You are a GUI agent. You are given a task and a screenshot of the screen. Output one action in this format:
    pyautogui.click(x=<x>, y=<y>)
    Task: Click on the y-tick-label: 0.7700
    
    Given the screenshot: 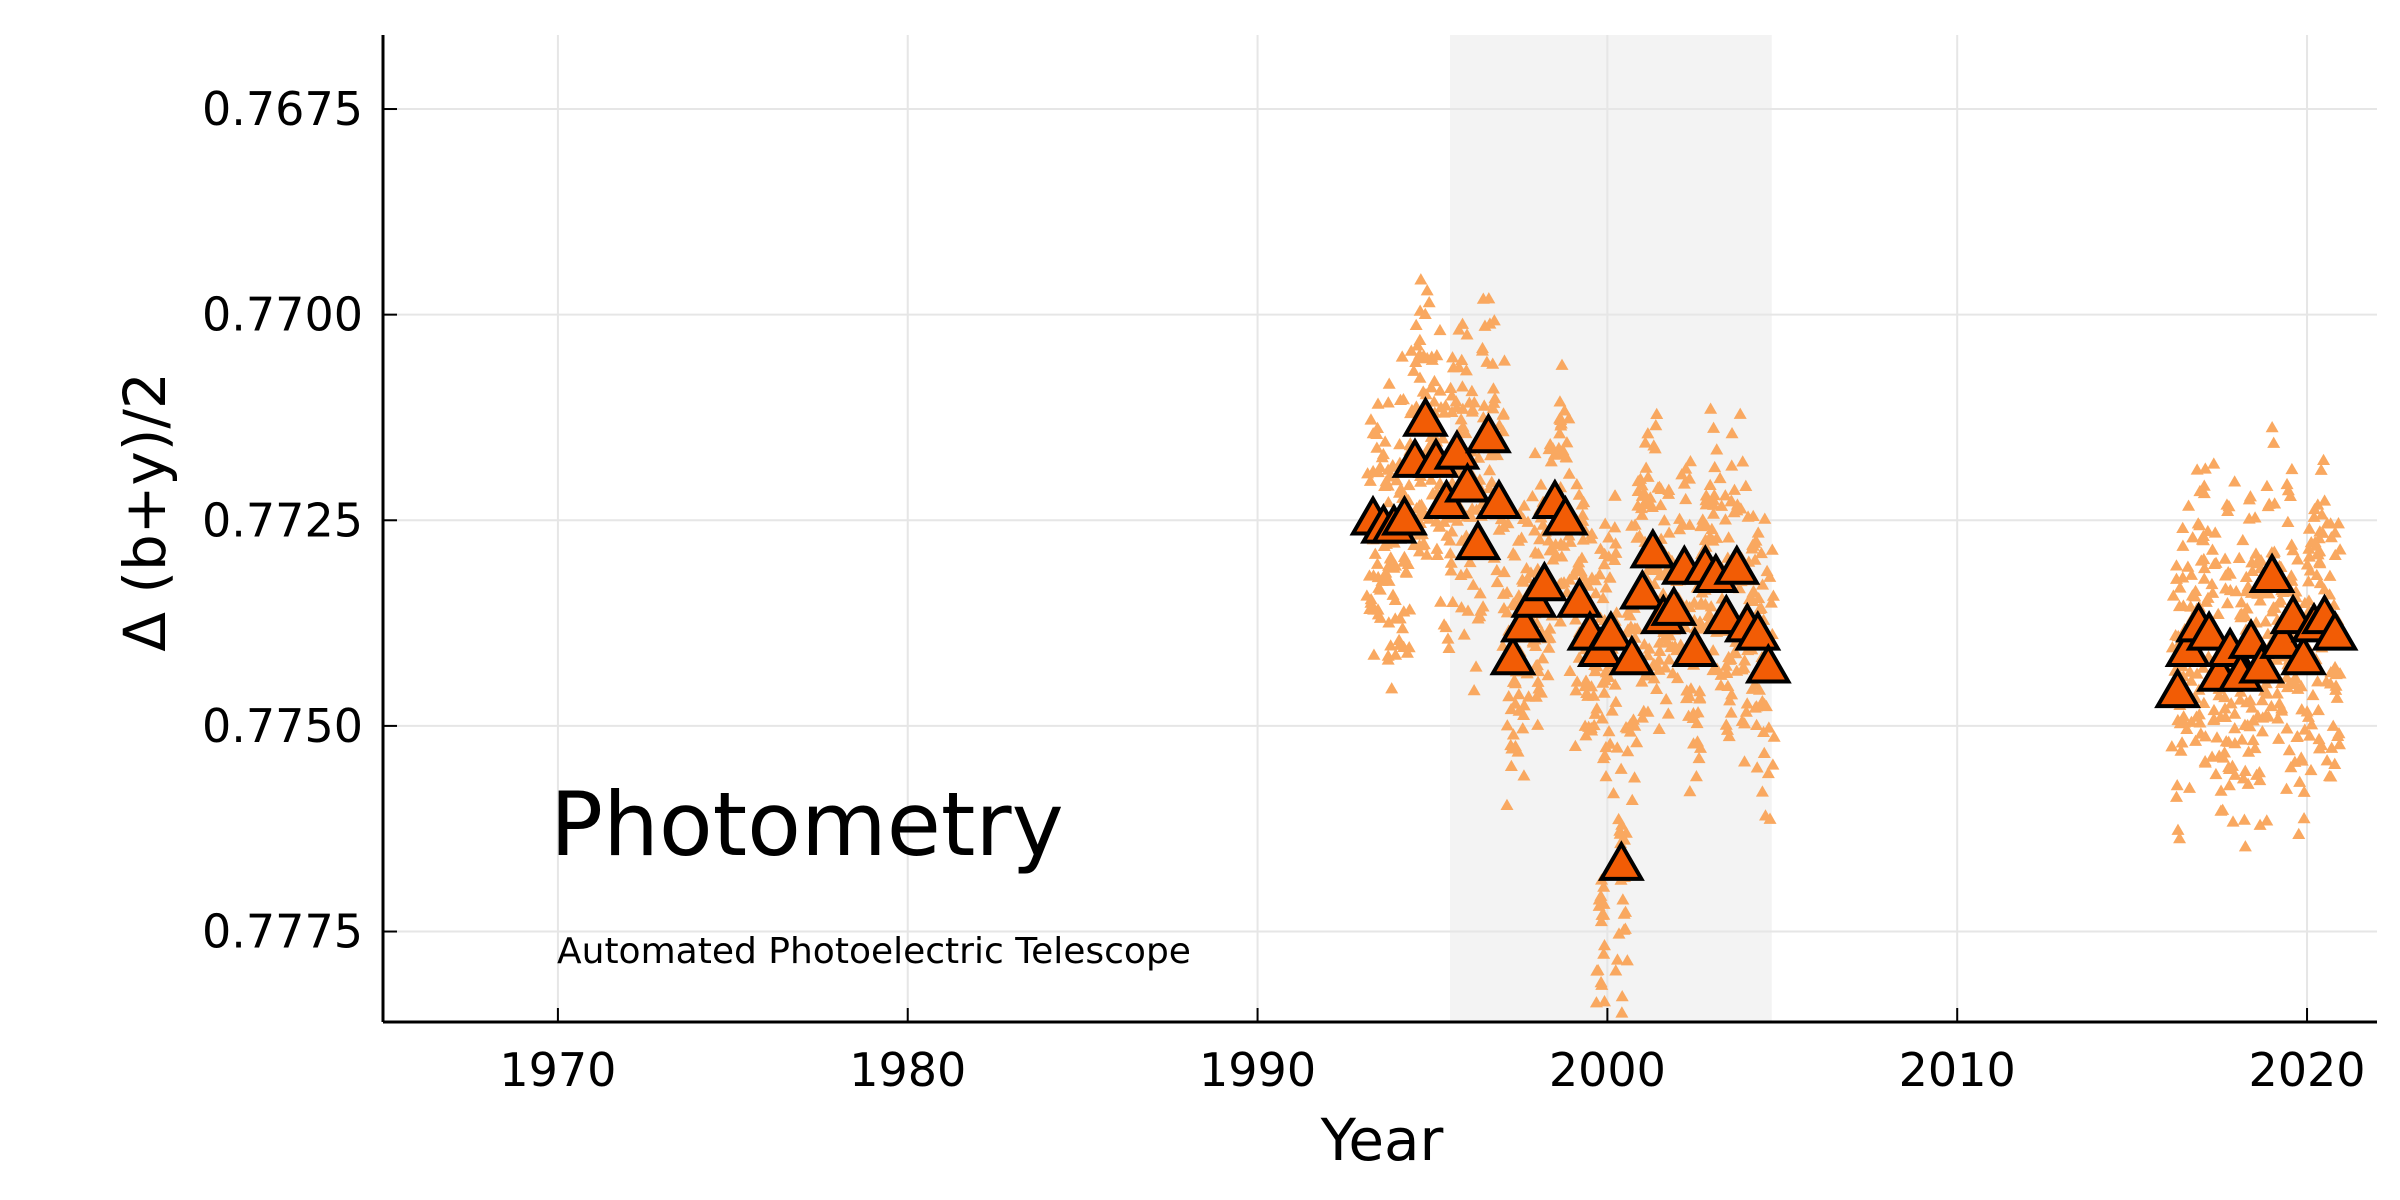 What is the action you would take?
    pyautogui.click(x=282, y=315)
    